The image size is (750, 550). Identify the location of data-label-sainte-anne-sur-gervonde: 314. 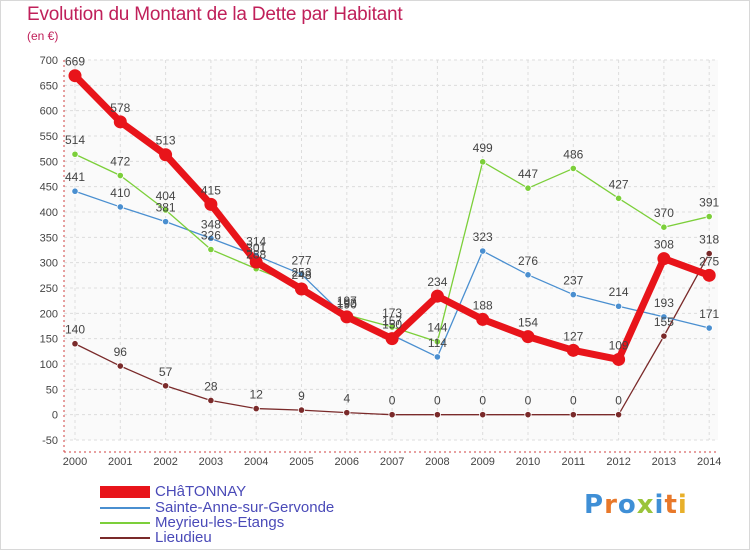
(256, 242).